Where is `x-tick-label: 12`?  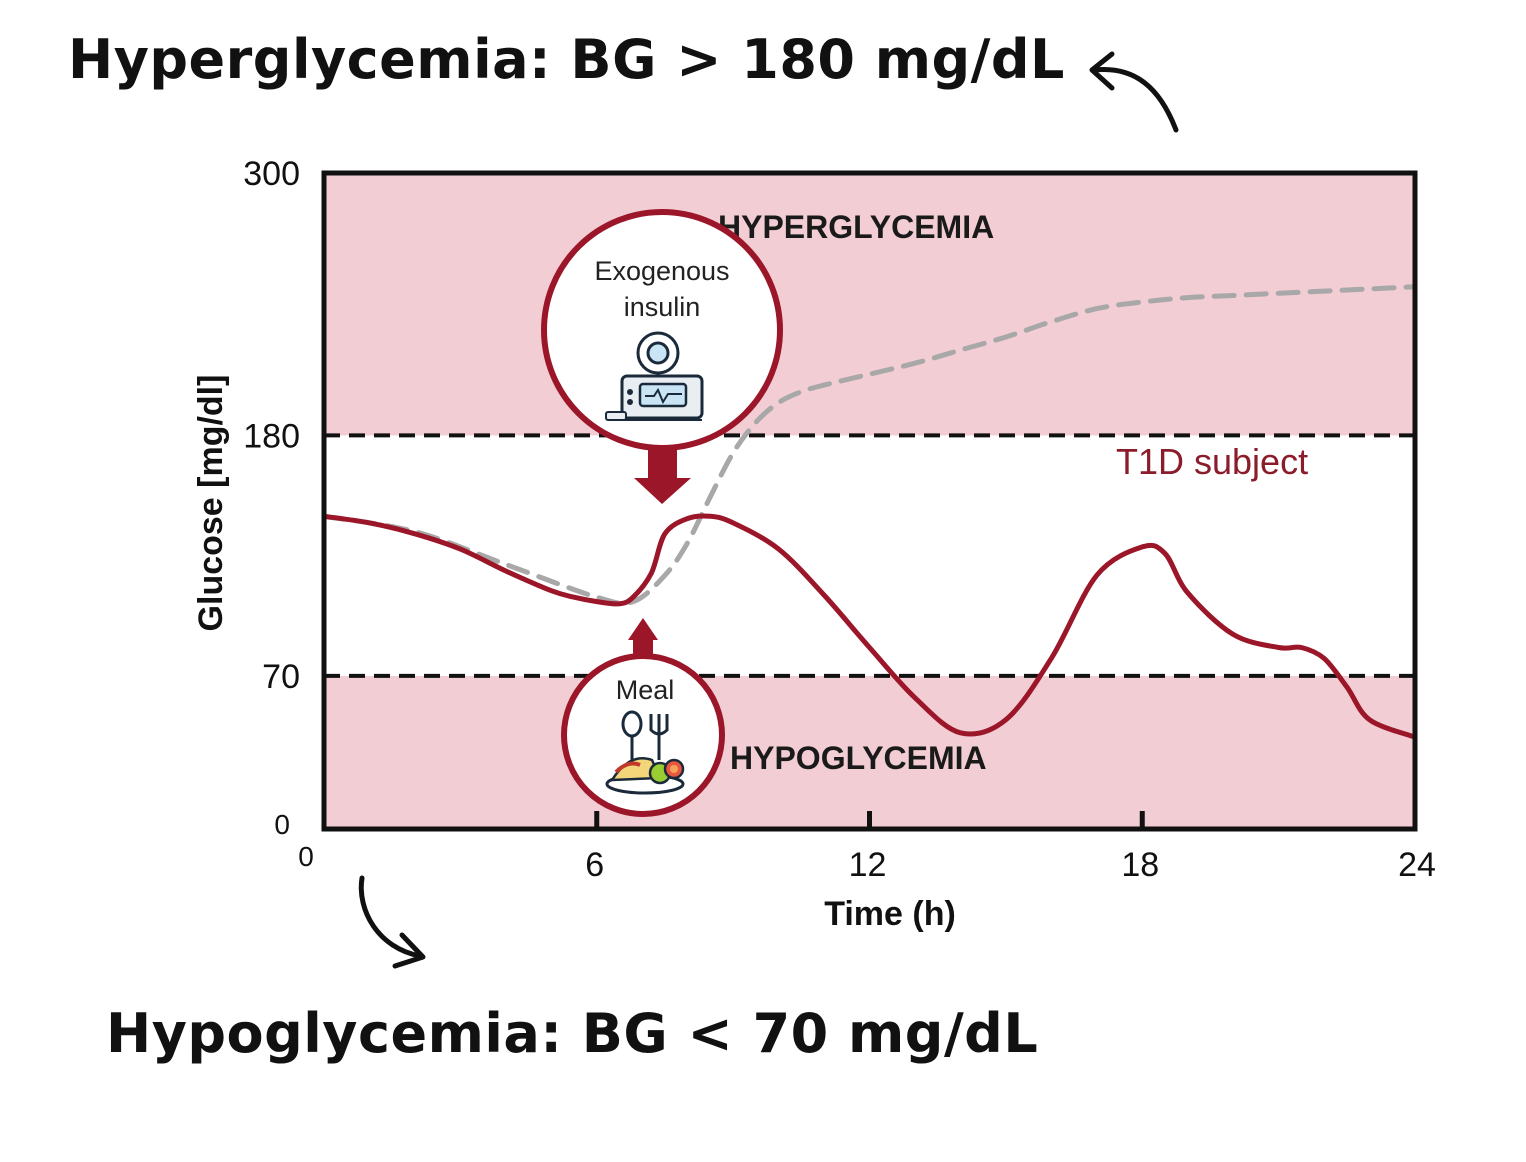
x-tick-label: 12 is located at coordinates (868, 865).